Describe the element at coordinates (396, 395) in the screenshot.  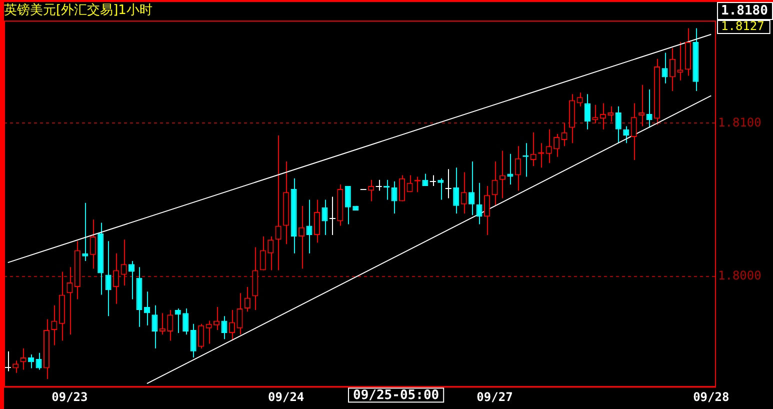
I see `text: 09/25-05:00` at that location.